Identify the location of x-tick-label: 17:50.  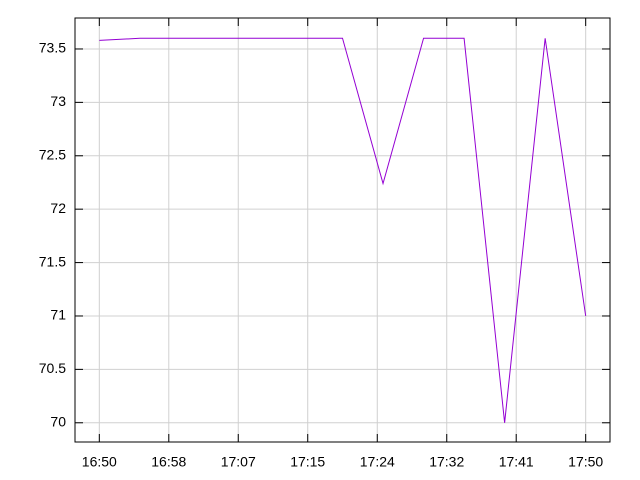
(585, 462).